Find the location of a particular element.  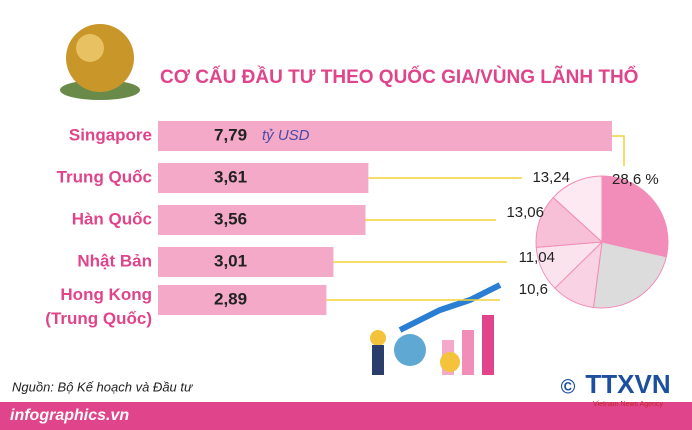

source: Nguồn: Bộ Kế hoạch và Đầu tư is located at coordinates (102, 386).